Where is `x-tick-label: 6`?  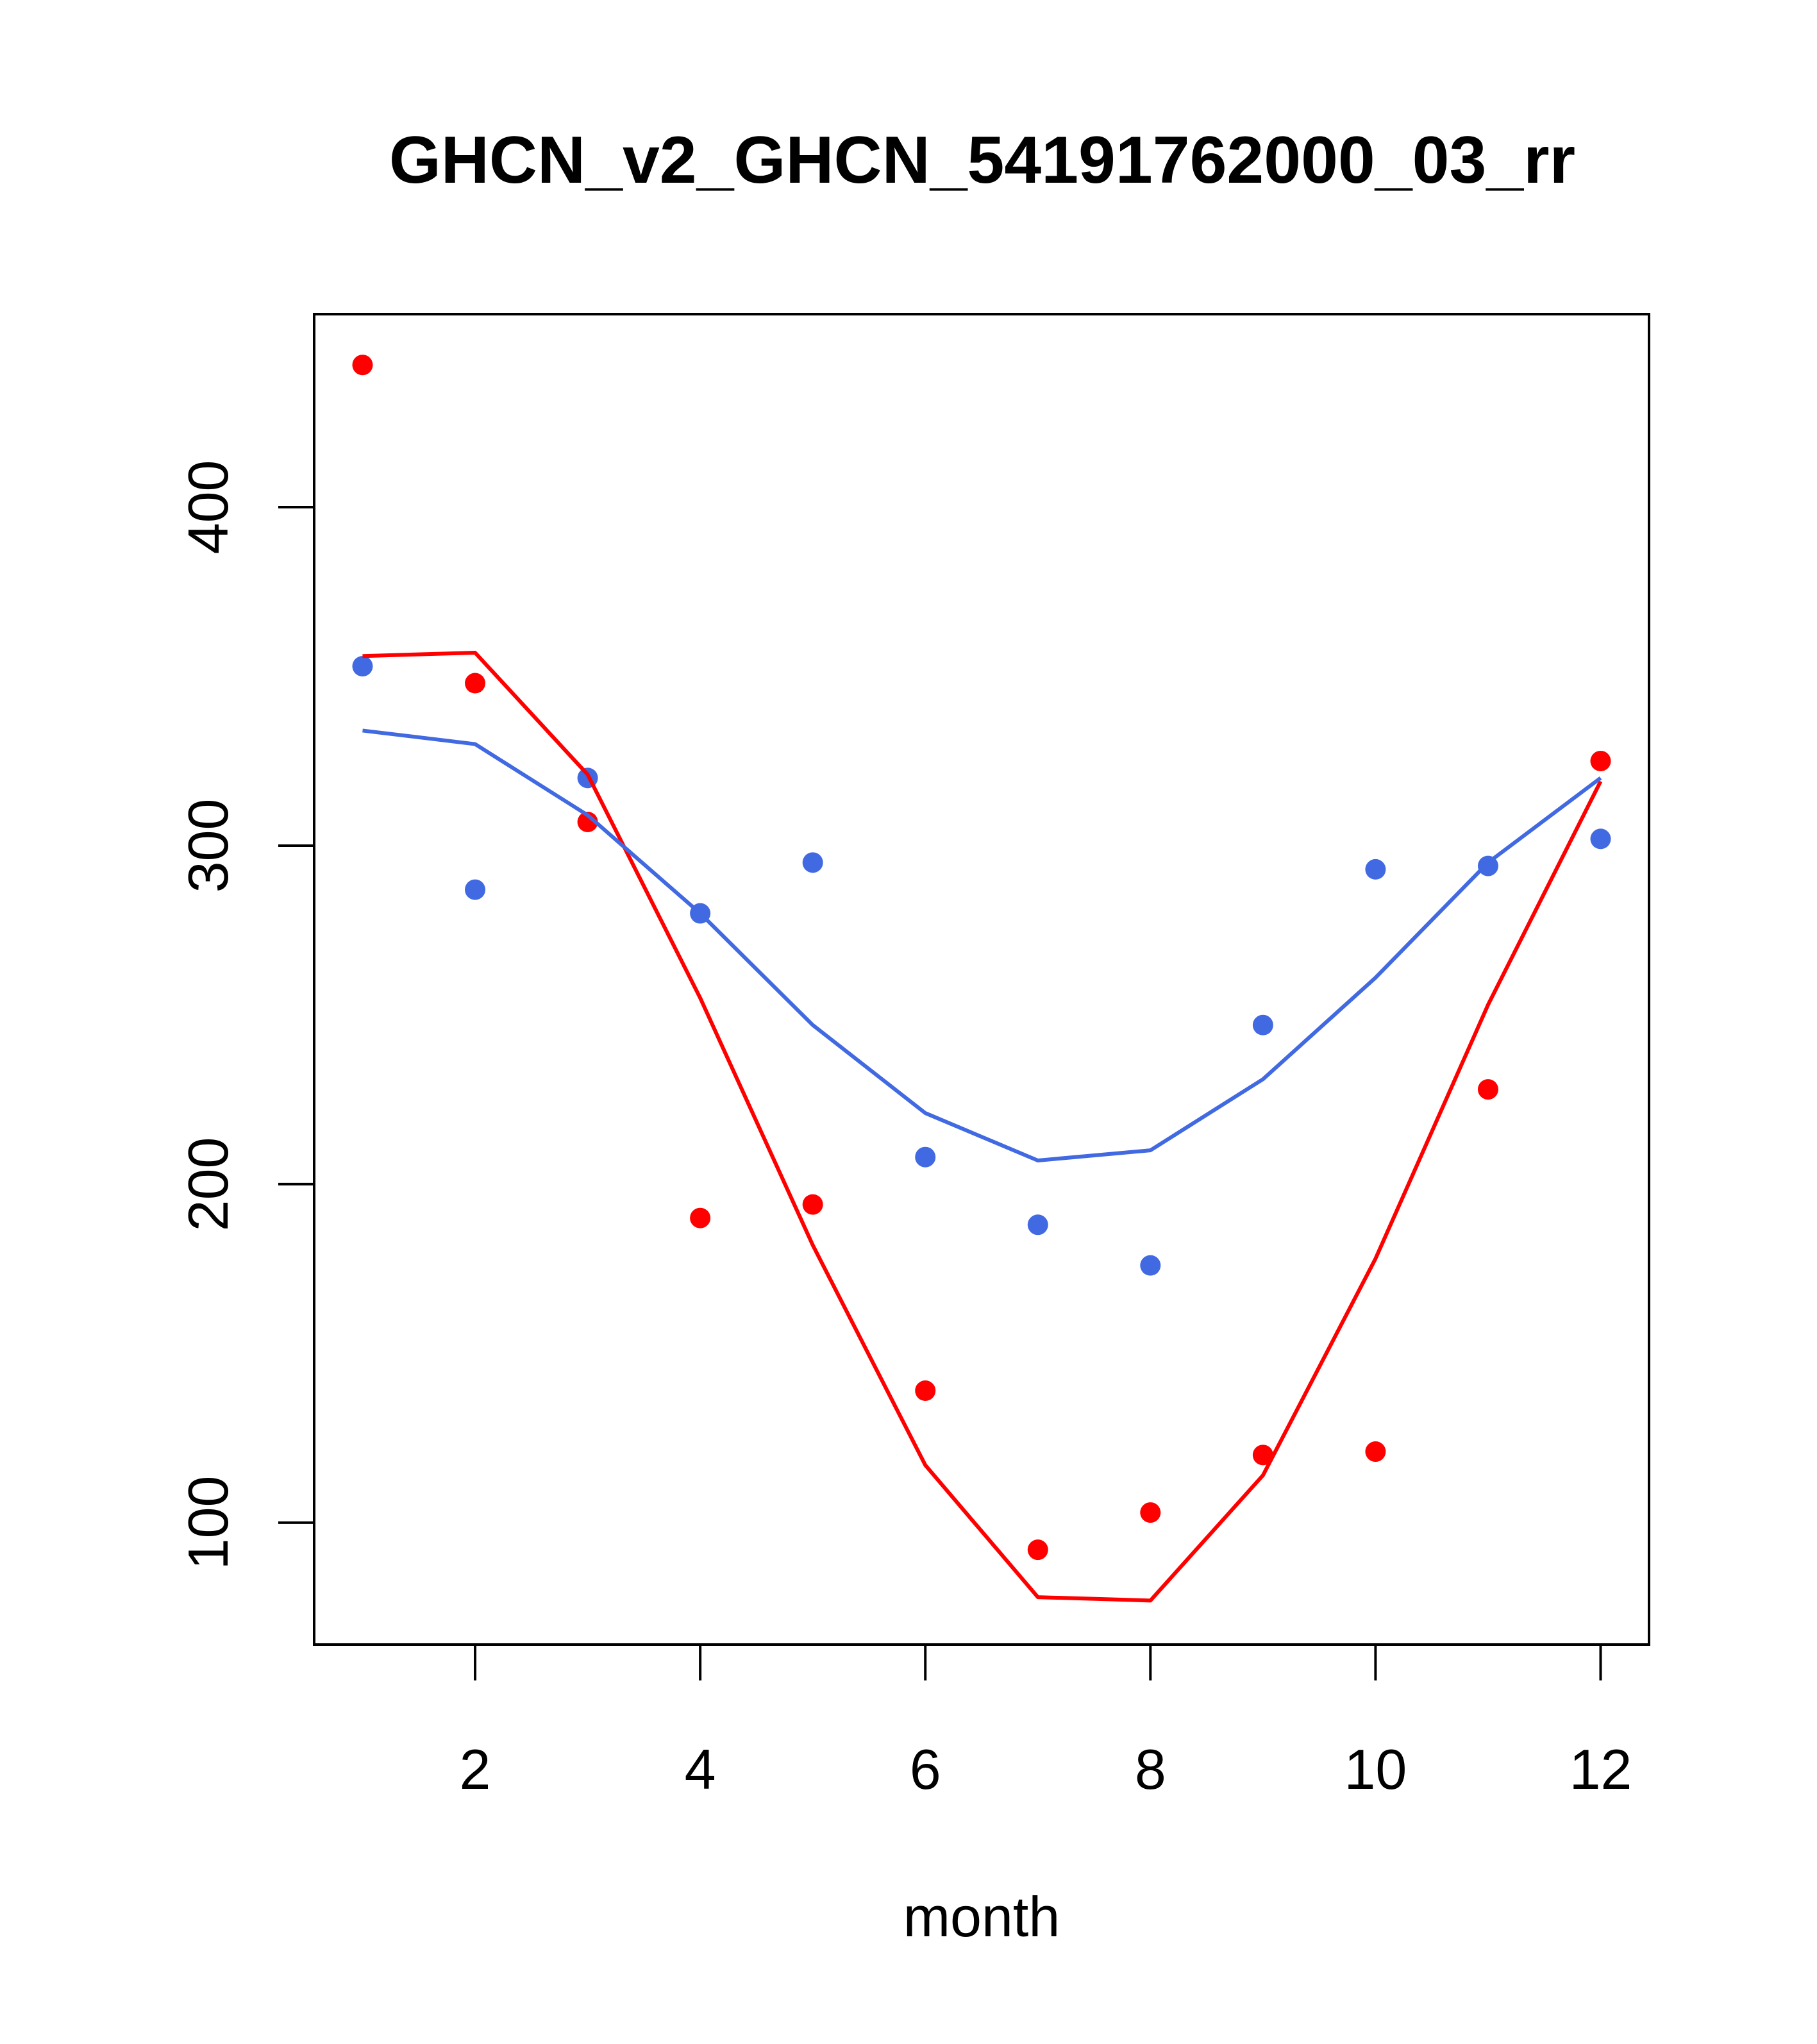
x-tick-label: 6 is located at coordinates (926, 1769).